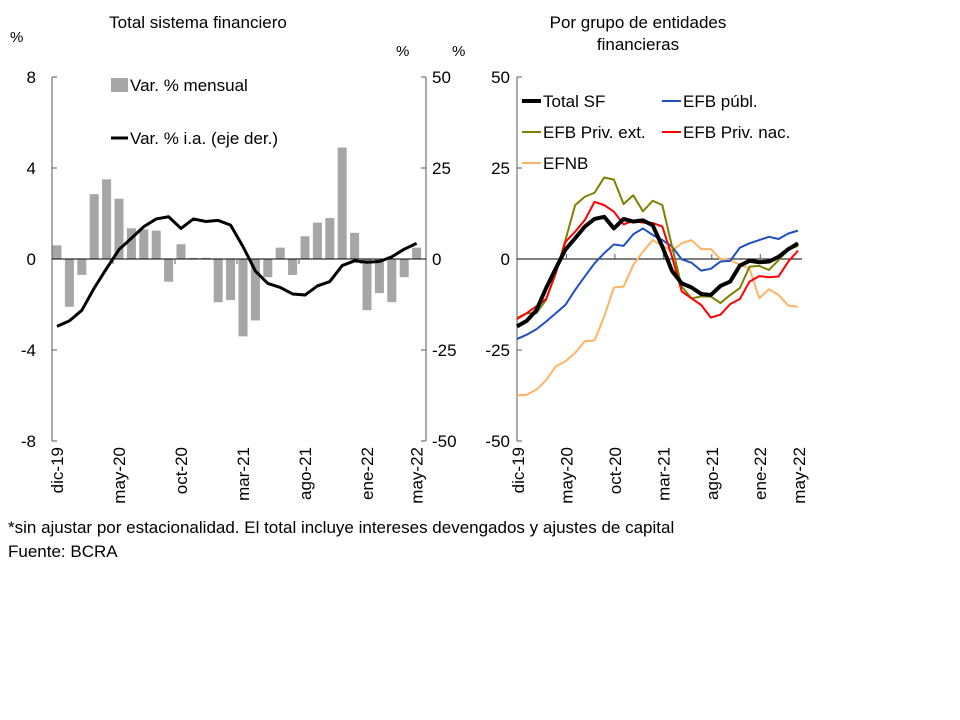 The height and width of the screenshot is (720, 960). What do you see at coordinates (402, 51) in the screenshot?
I see `left-right-y-unit-label: %` at bounding box center [402, 51].